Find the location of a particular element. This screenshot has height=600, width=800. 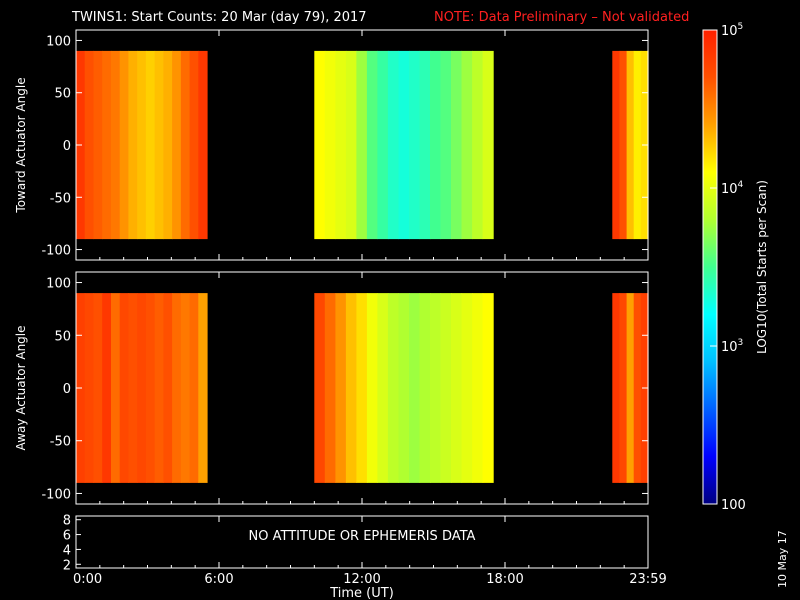

xtick-label: 18:00 is located at coordinates (504, 579).